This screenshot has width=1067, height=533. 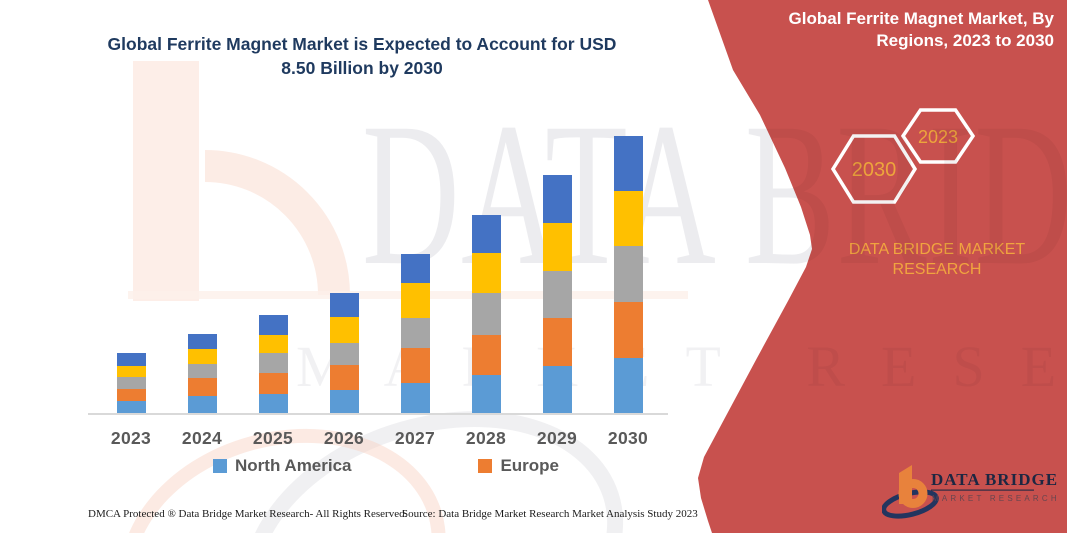 What do you see at coordinates (131, 438) in the screenshot?
I see `x-axis-label: 2023` at bounding box center [131, 438].